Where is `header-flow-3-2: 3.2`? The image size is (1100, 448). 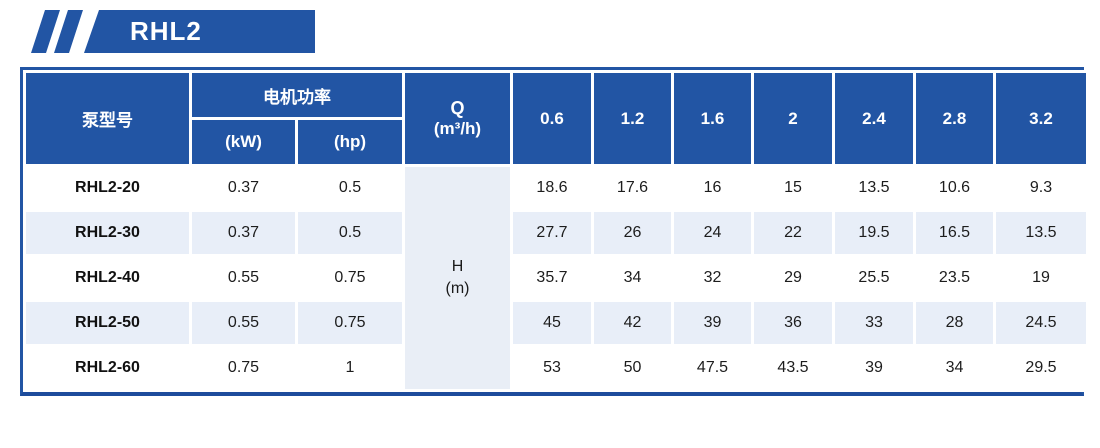 header-flow-3-2: 3.2 is located at coordinates (1041, 118).